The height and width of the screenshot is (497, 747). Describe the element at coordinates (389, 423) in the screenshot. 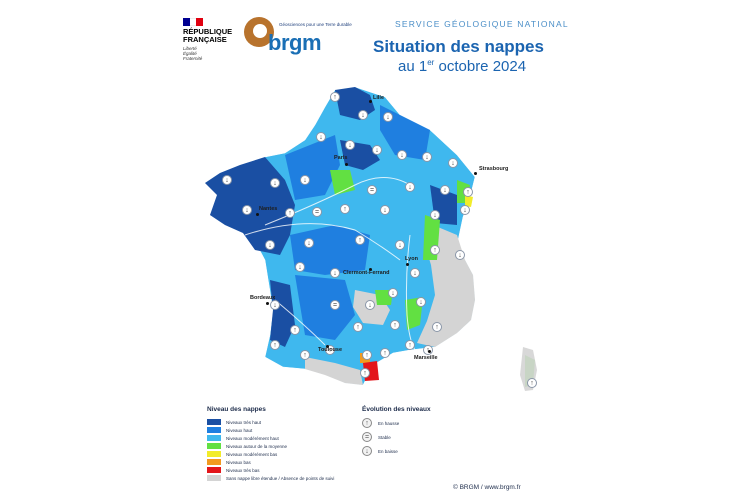

I see `evolution-label: En hausse` at that location.